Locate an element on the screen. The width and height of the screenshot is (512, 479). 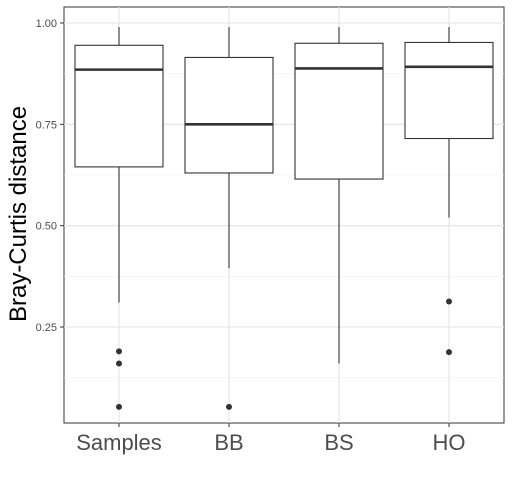
box-ho is located at coordinates (449, 191).